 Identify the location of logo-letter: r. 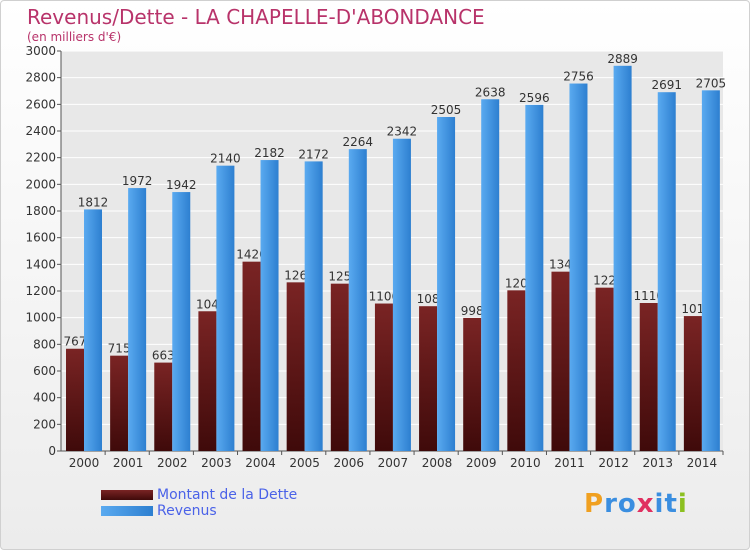
(611, 504).